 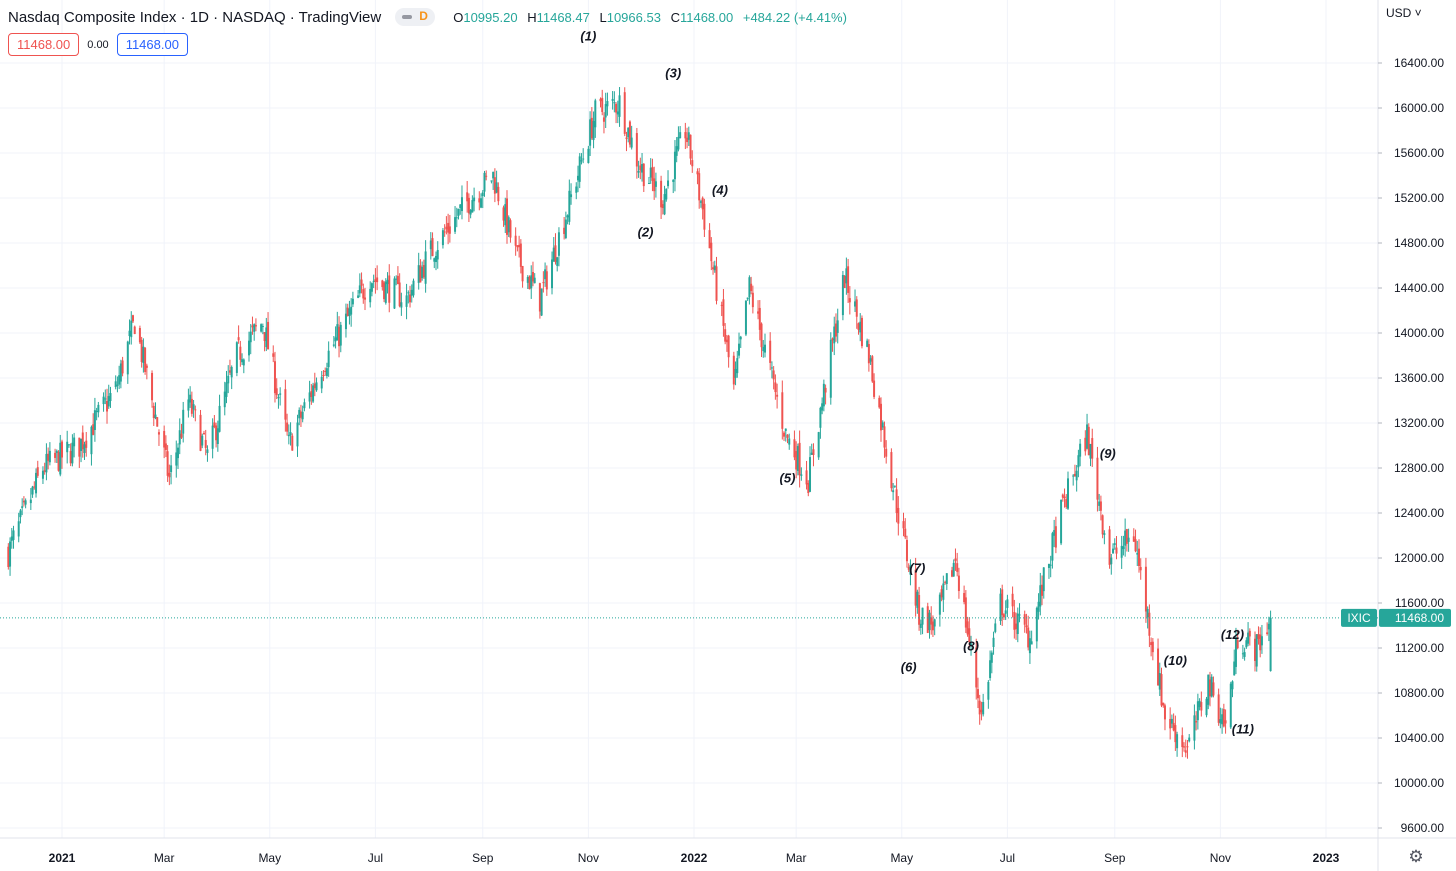 I want to click on y-tick-label: 16400.00, so click(x=1419, y=63).